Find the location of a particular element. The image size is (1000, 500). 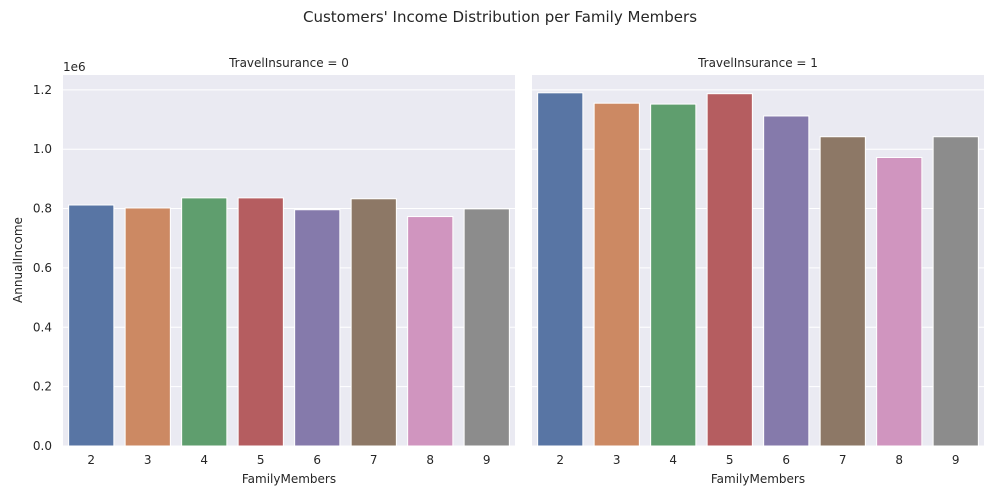

y-tick-label: 0.0 is located at coordinates (42, 446).